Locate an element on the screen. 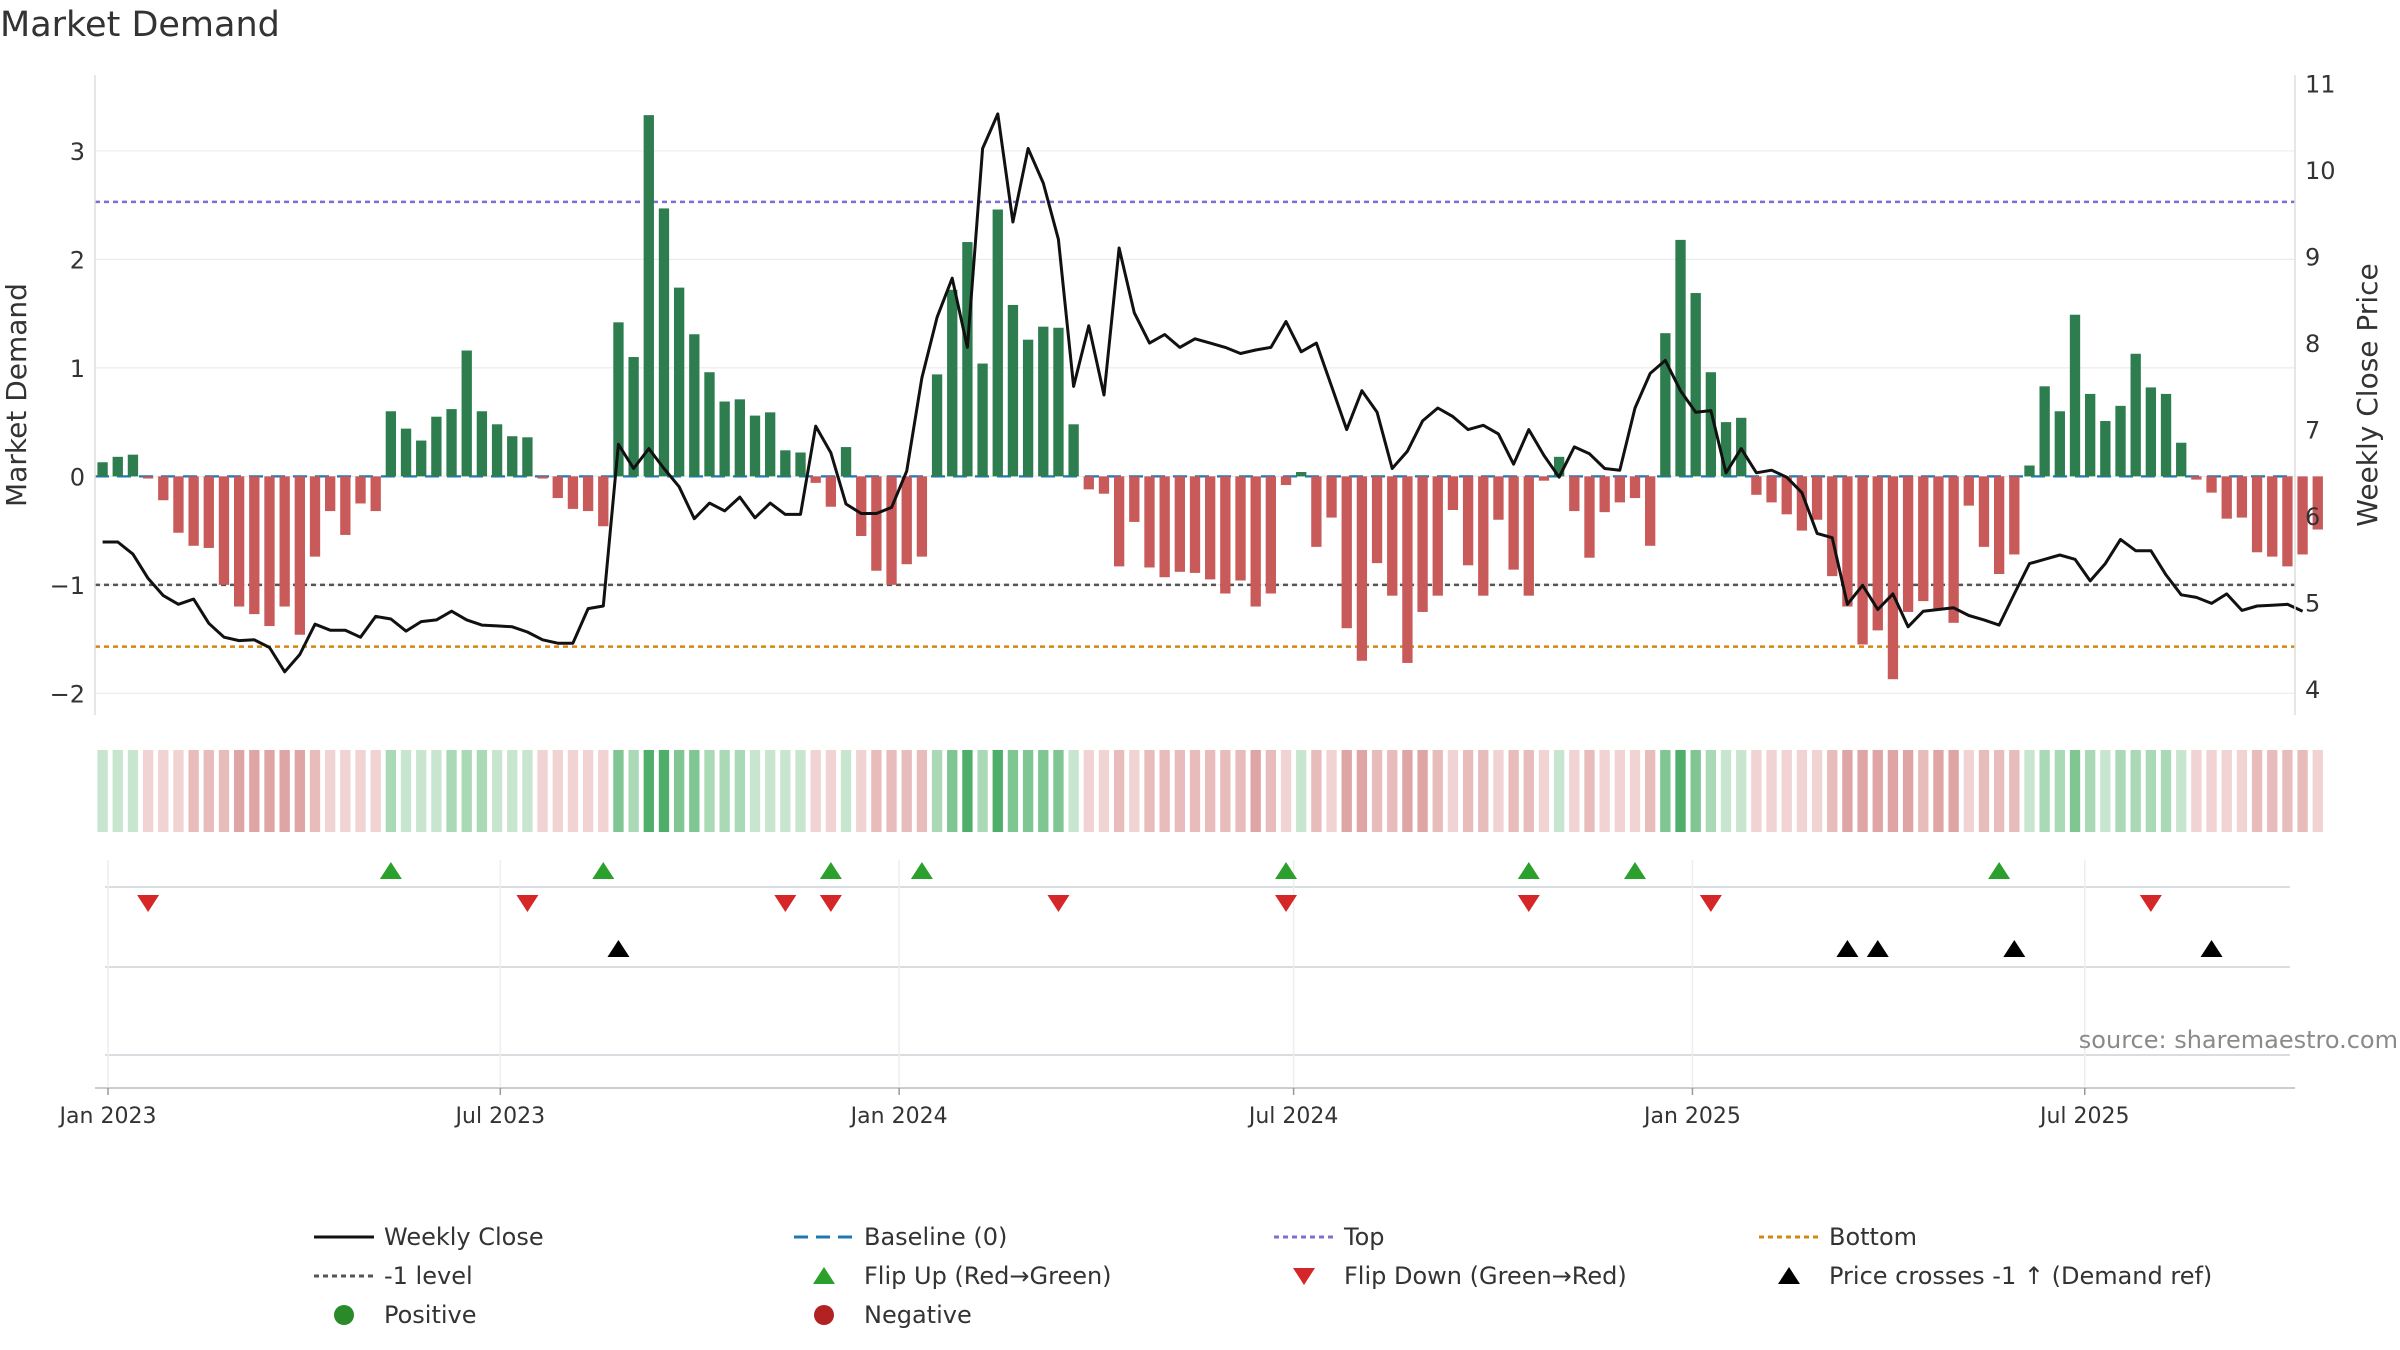 The image size is (2400, 1350). legend-label: -1 level is located at coordinates (428, 1276).